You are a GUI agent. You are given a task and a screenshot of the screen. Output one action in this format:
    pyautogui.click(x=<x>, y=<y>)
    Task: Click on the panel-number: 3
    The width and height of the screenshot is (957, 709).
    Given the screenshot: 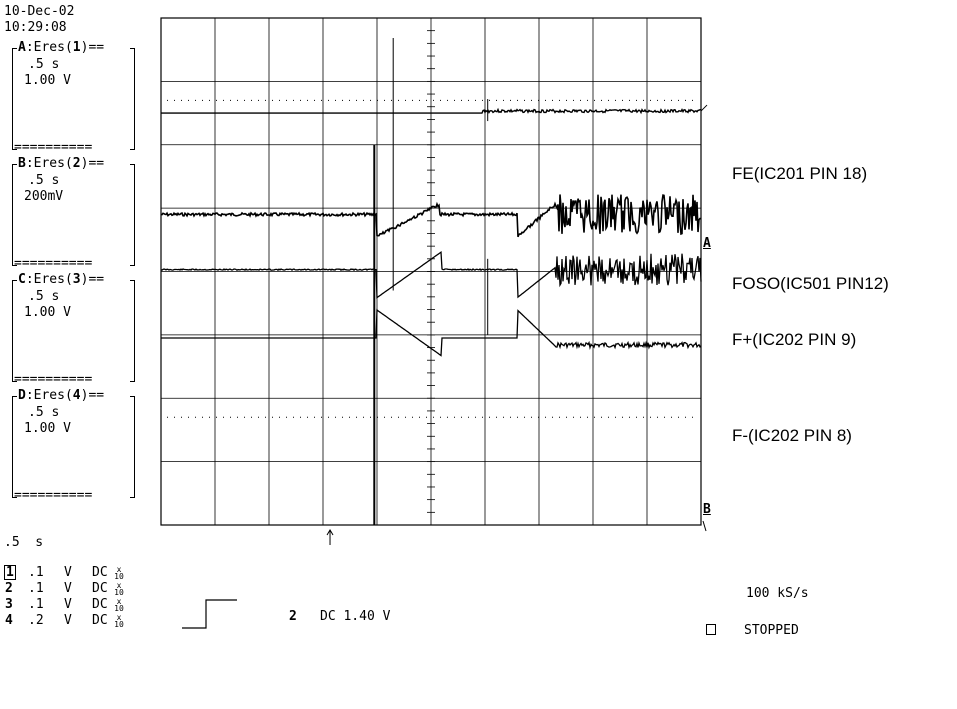 What is the action you would take?
    pyautogui.click(x=76, y=279)
    